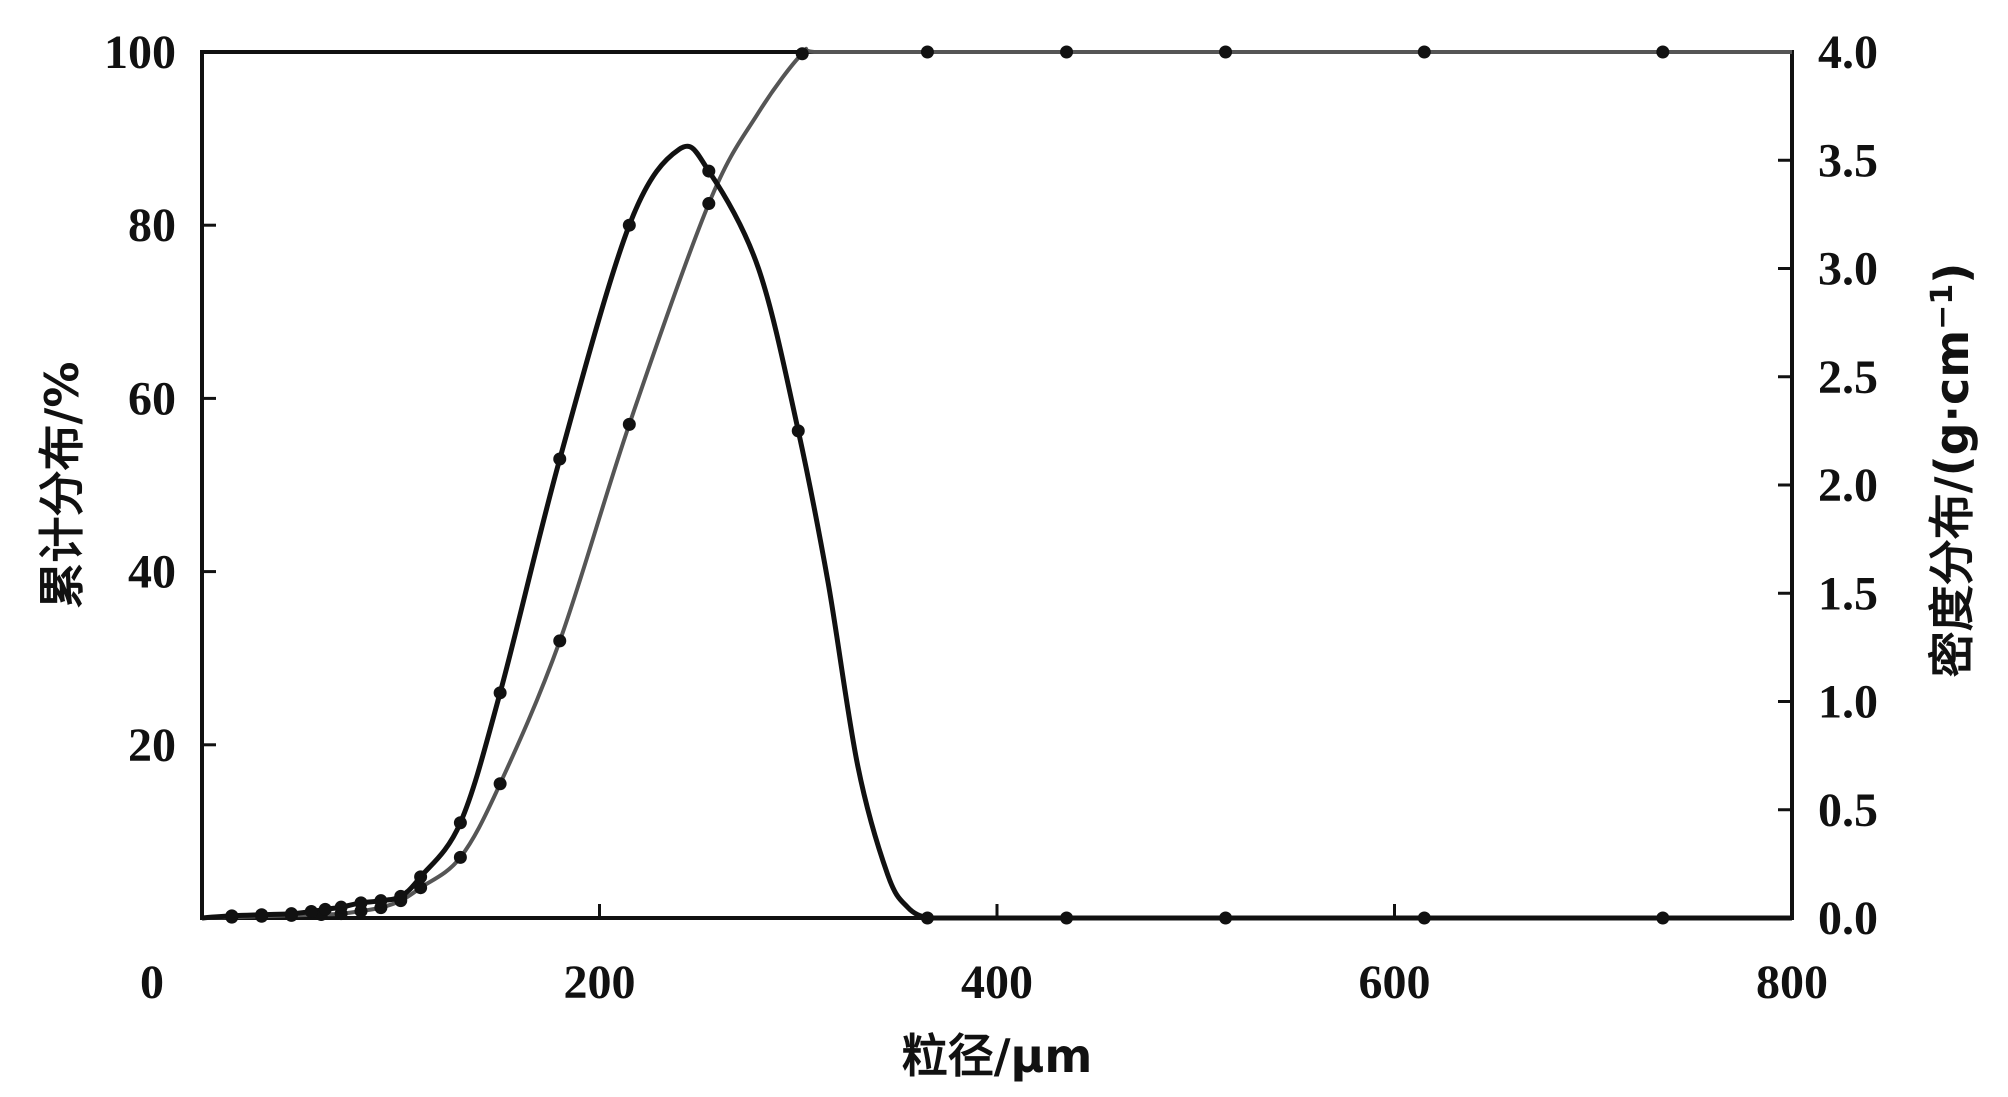 The height and width of the screenshot is (1097, 2008). Describe the element at coordinates (1848, 485) in the screenshot. I see `y-right-tick-label: 2.0` at that location.